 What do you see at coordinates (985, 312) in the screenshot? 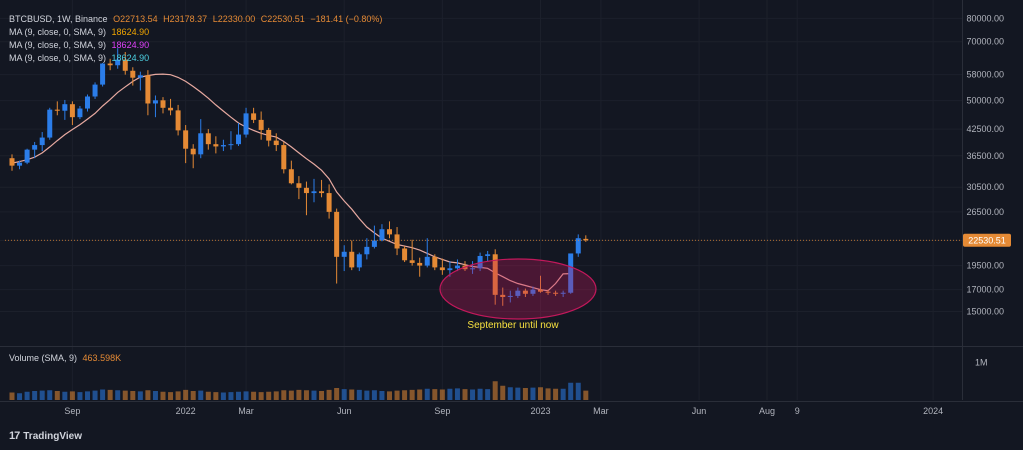
I see `price-tick-label: 15000.00` at bounding box center [985, 312].